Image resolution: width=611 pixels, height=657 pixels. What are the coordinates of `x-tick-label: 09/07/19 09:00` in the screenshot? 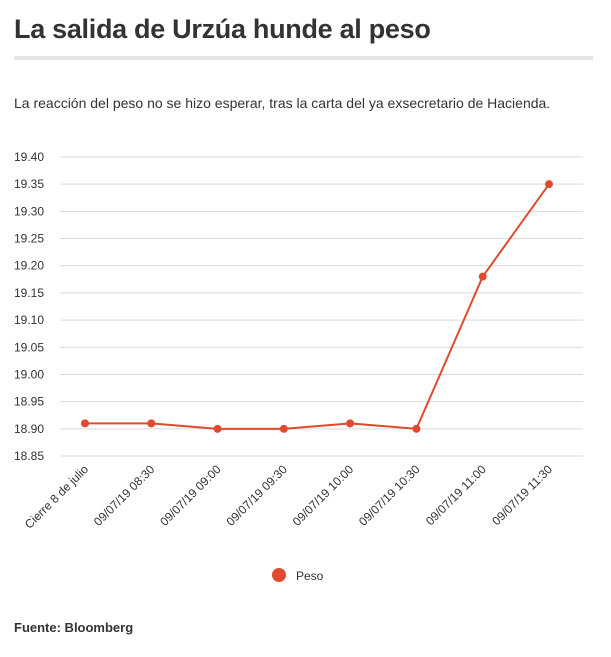 It's located at (190, 495).